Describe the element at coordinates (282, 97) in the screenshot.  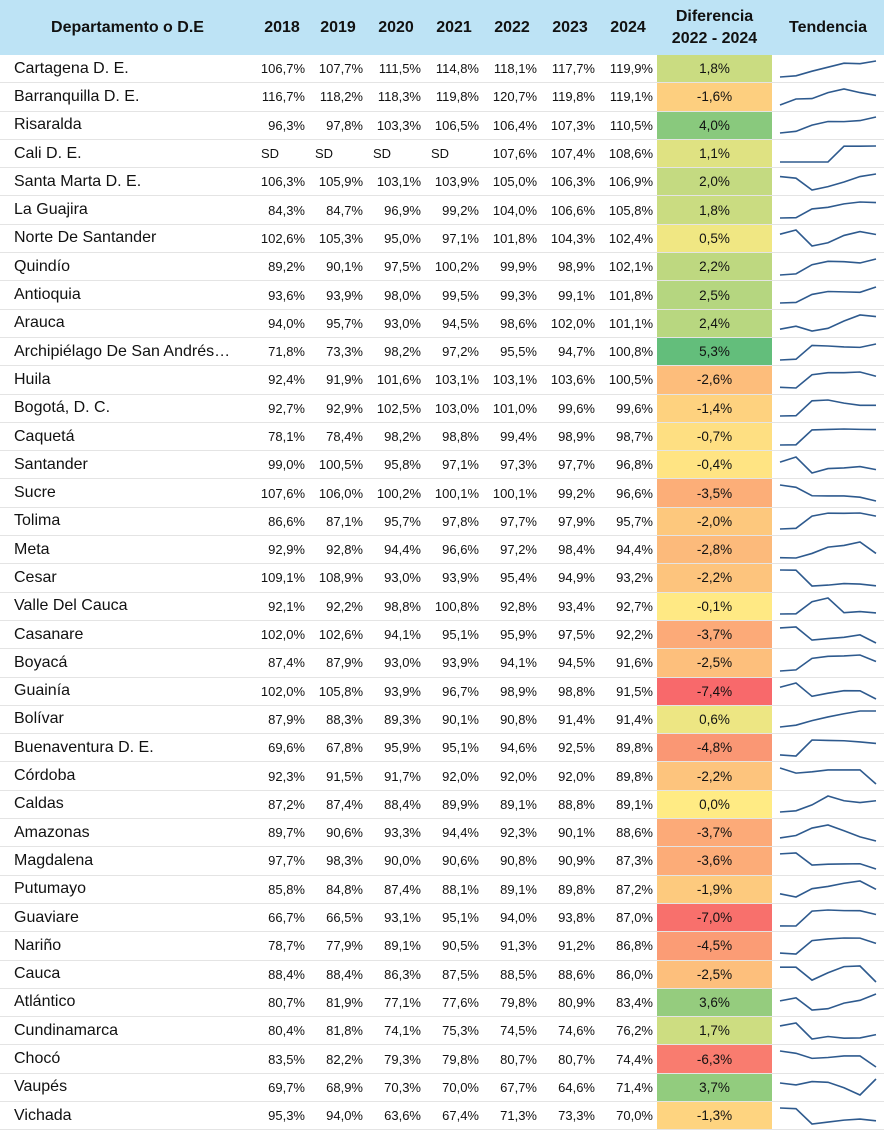
I see `value-cell: 116,7%` at that location.